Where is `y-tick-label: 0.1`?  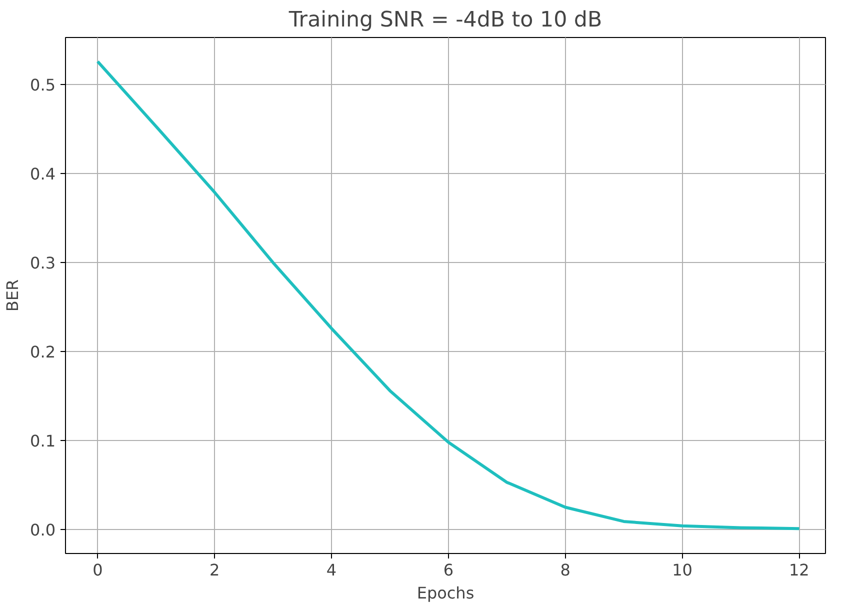 y-tick-label: 0.1 is located at coordinates (43, 441).